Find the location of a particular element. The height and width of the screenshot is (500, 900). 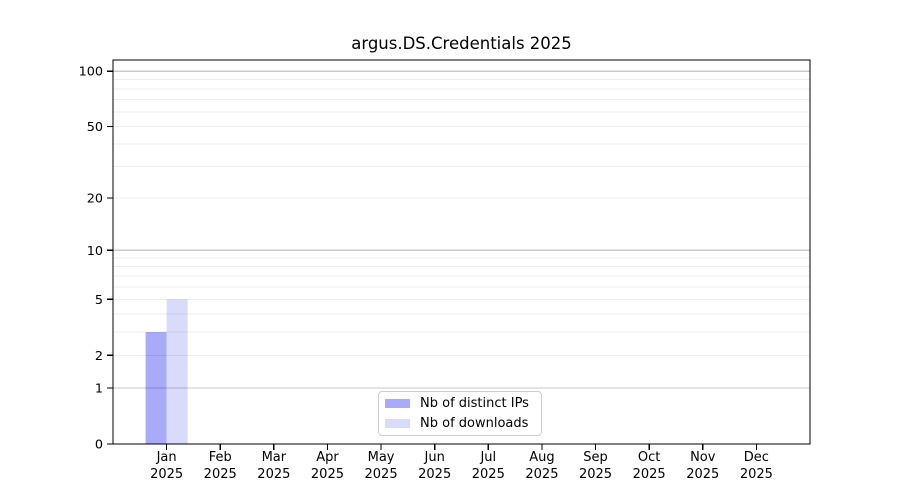

chart-title: argus.DS.Credentials 2025 is located at coordinates (461, 43).